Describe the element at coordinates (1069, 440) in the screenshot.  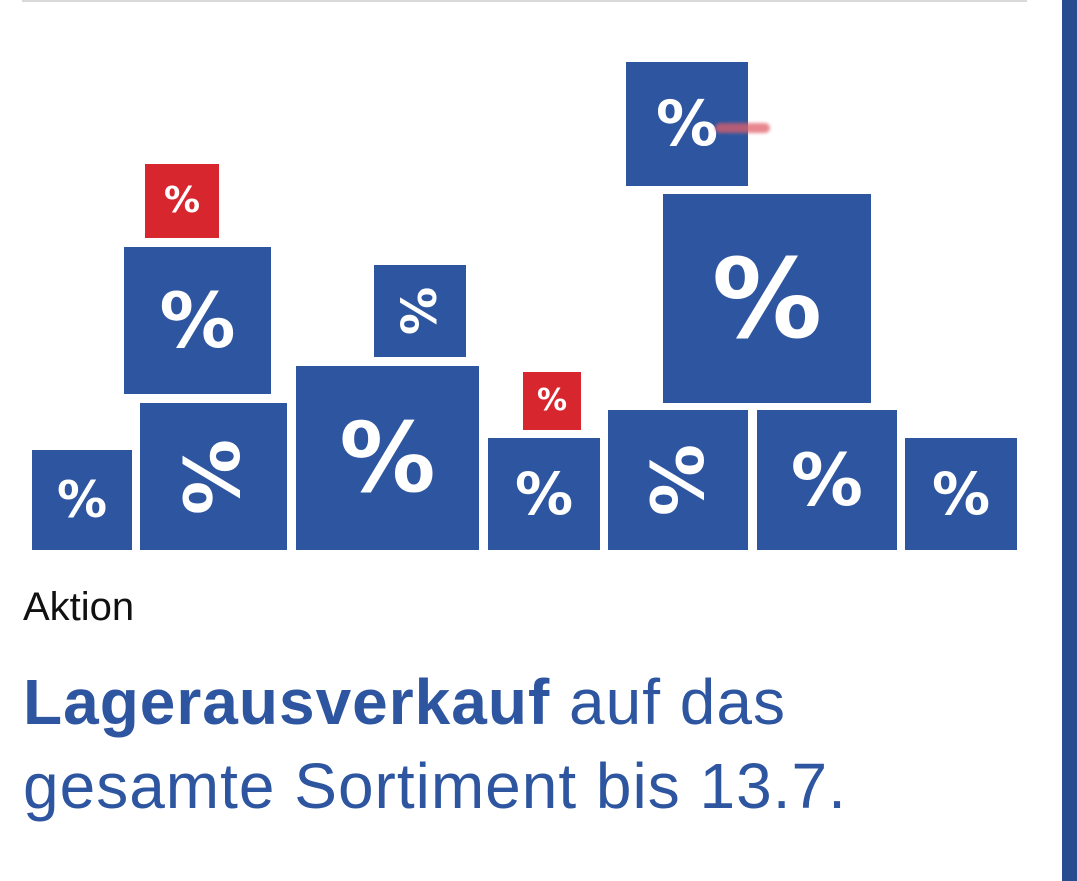
I see `scroll-edge-bar` at that location.